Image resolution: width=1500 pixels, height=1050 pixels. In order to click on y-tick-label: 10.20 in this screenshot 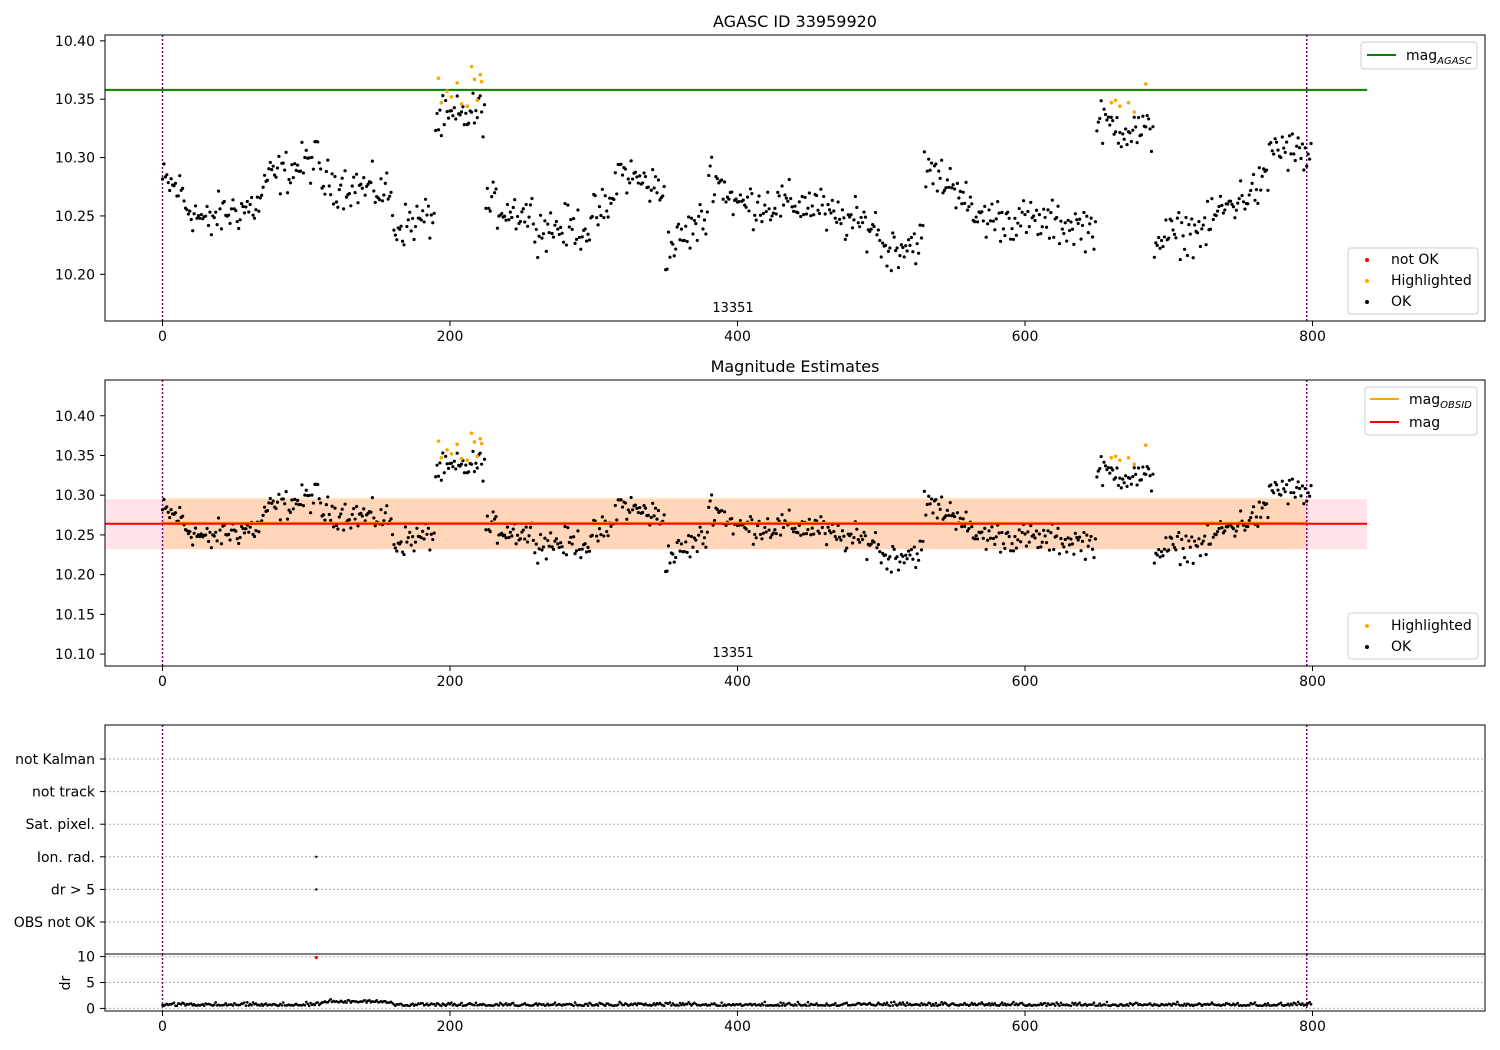, I will do `click(75, 275)`.